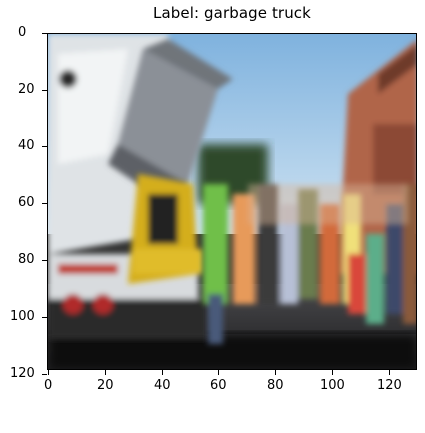 This screenshot has height=433, width=425. Describe the element at coordinates (232, 13) in the screenshot. I see `plot-title: Label: garbage truck` at that location.